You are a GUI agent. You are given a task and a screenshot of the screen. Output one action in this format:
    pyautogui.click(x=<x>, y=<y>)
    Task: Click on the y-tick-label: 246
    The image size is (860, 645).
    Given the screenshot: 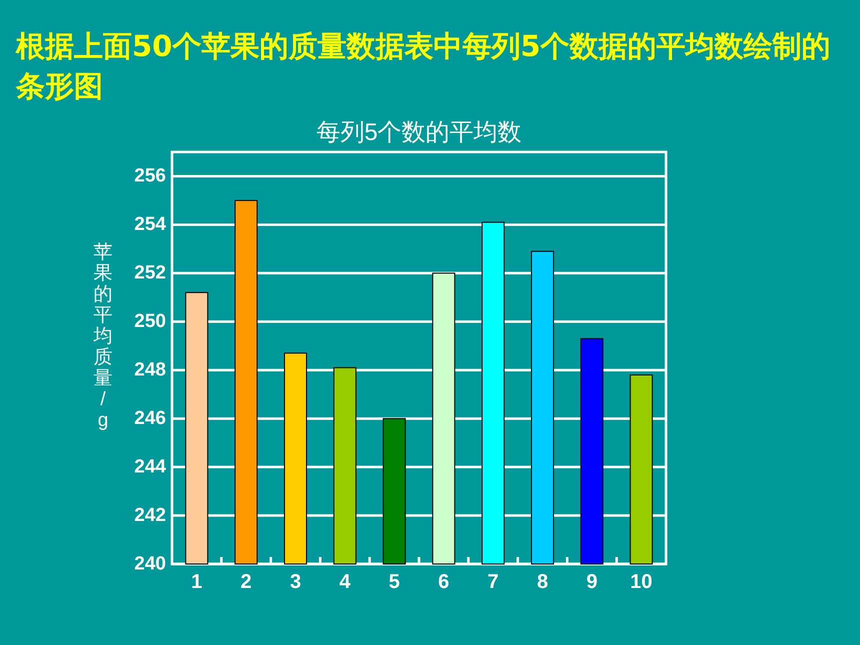 What is the action you would take?
    pyautogui.click(x=150, y=419)
    